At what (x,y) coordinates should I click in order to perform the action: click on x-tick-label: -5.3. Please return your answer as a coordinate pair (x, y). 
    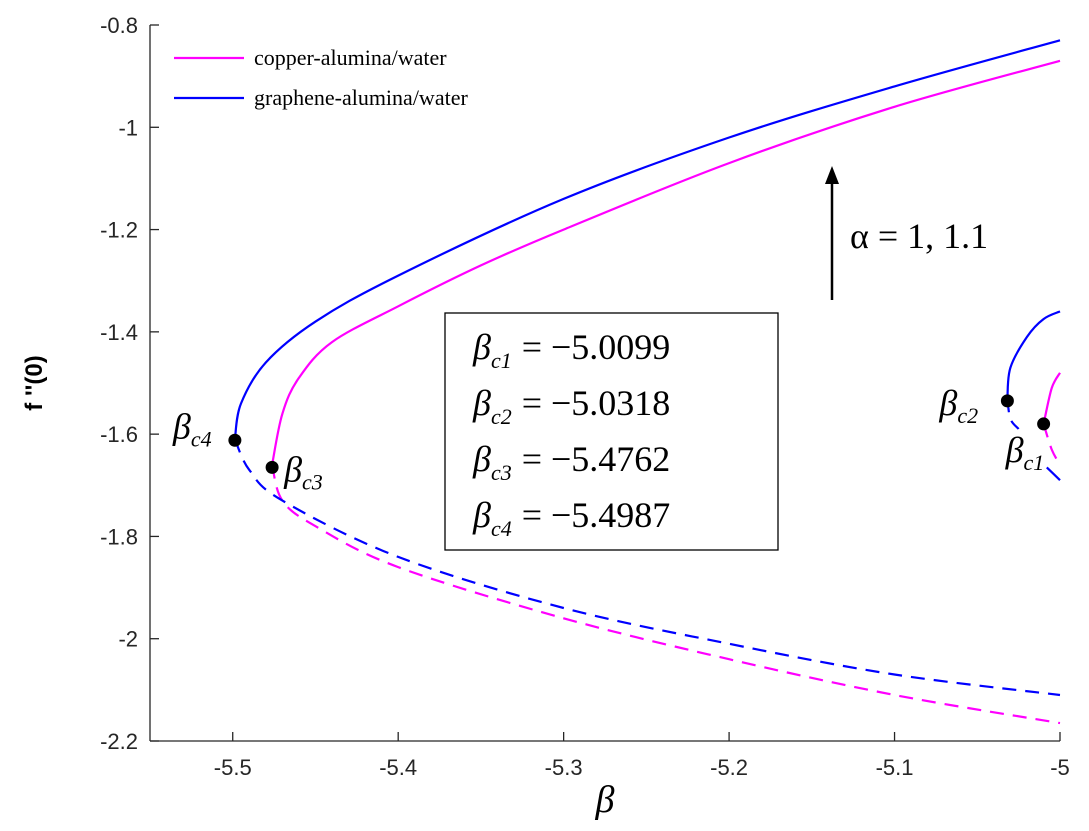
    Looking at the image, I should click on (564, 767).